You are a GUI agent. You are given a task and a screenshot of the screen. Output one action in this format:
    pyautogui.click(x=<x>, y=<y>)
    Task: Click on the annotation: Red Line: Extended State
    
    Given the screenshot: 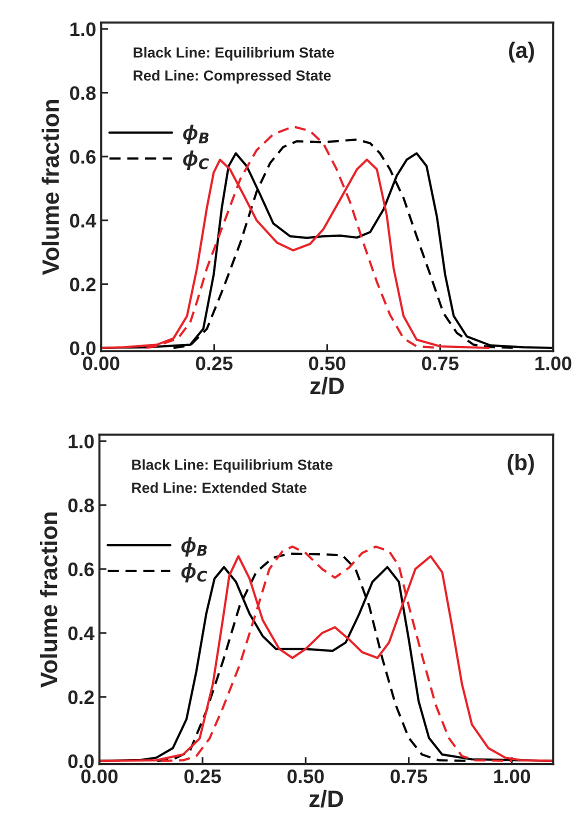 What is the action you would take?
    pyautogui.click(x=219, y=487)
    